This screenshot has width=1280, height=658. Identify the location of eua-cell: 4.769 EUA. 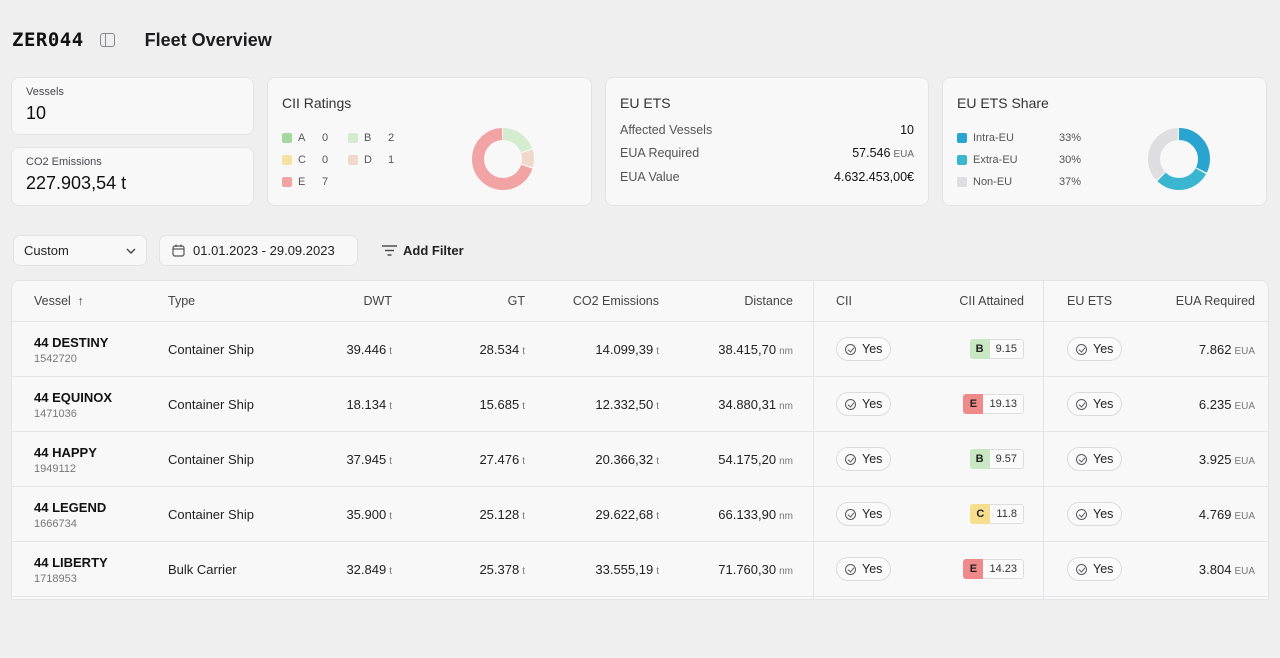
(1227, 514).